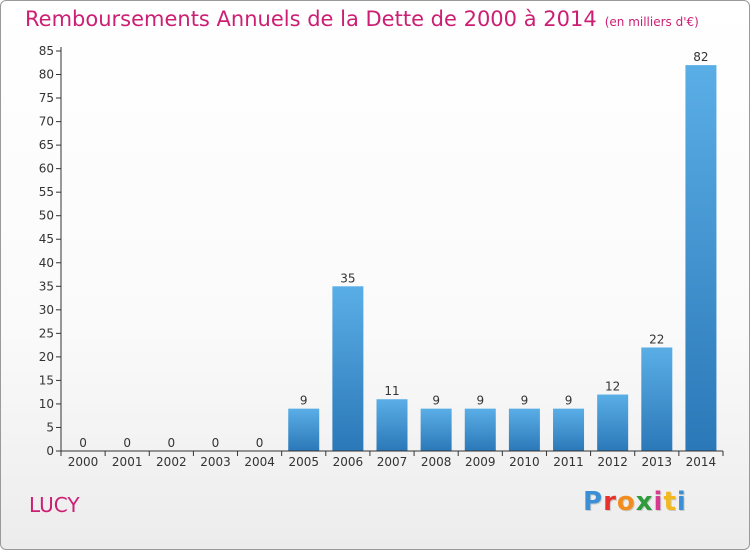  I want to click on x-tick-label: 2014, so click(701, 462).